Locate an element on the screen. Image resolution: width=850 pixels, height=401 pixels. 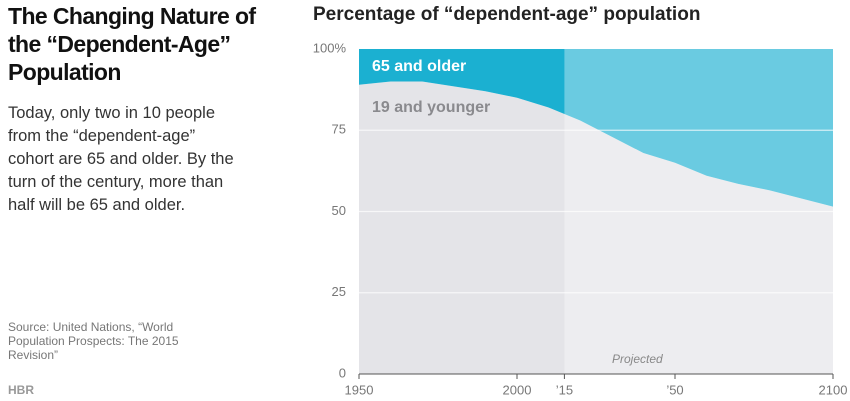
x-tick-label: 2000 is located at coordinates (517, 389).